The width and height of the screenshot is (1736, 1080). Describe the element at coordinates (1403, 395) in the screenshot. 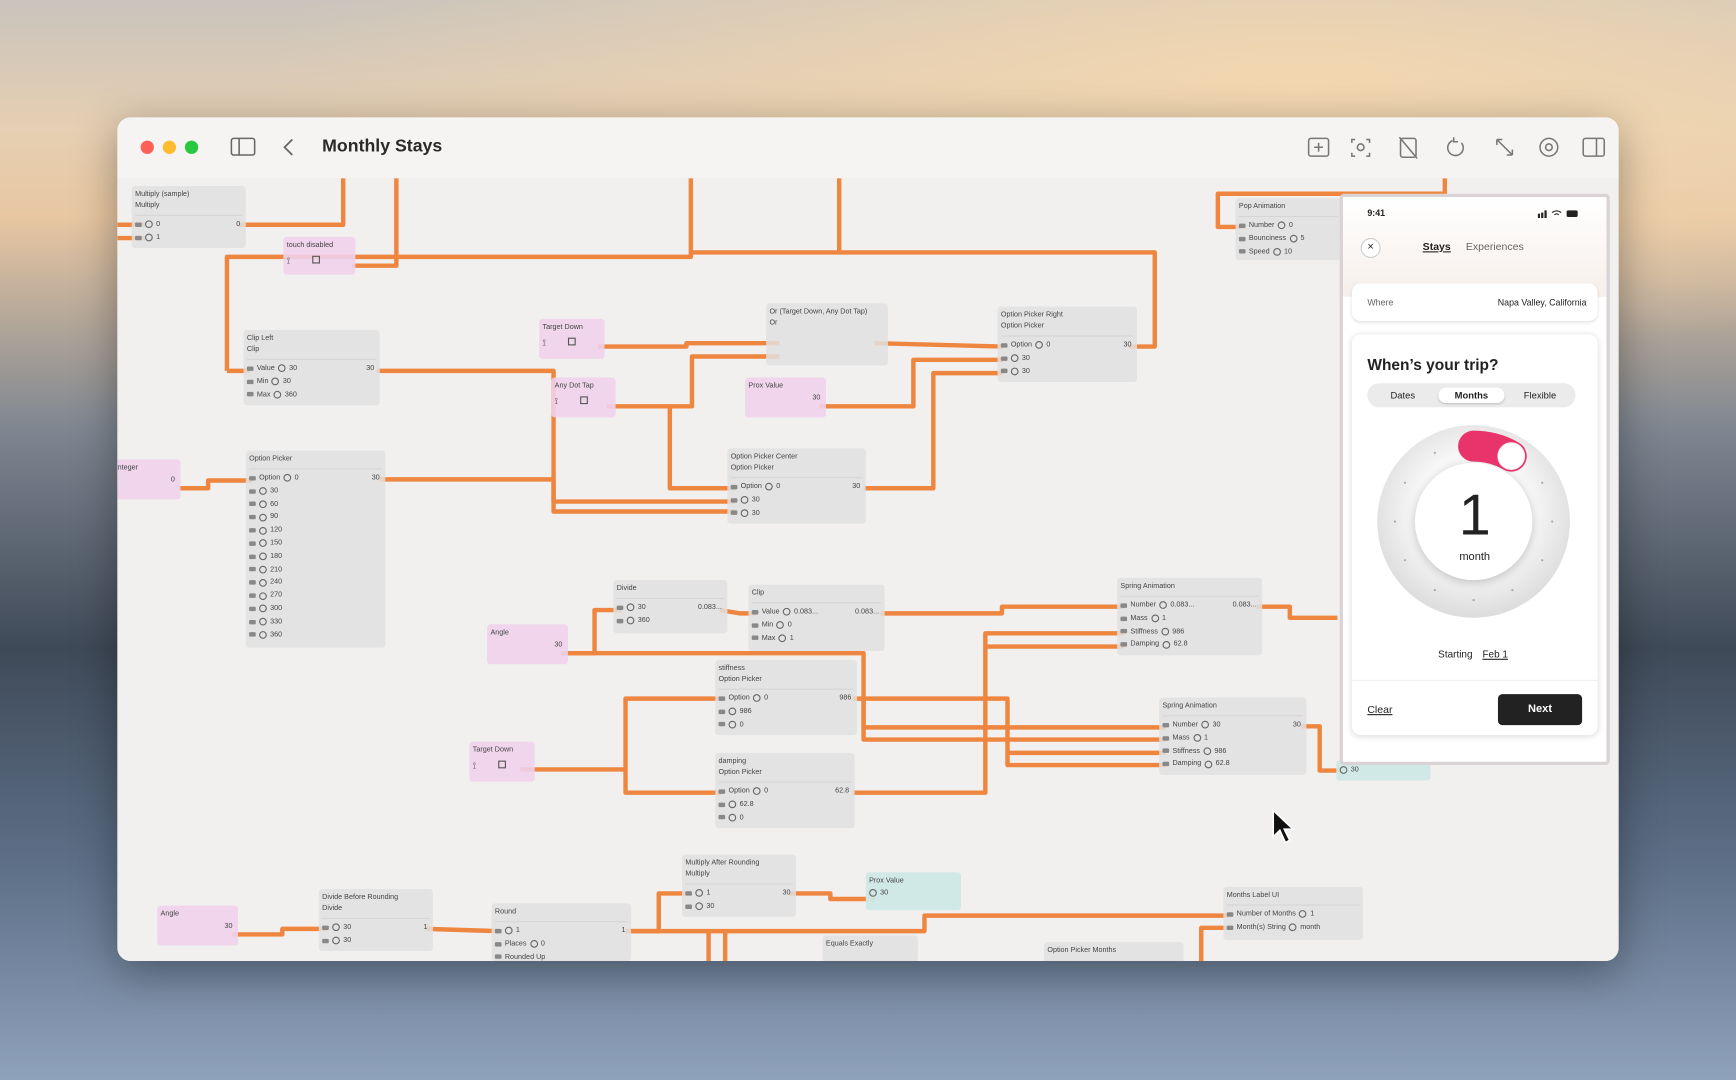

I see `mode-option: Dates` at that location.